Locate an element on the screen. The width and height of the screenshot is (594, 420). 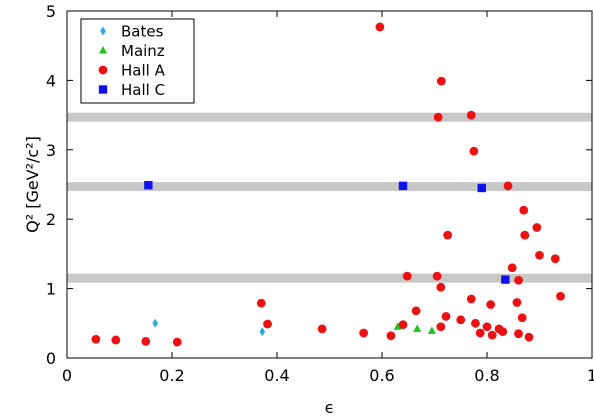
y-tick-label: 5 is located at coordinates (51, 11).